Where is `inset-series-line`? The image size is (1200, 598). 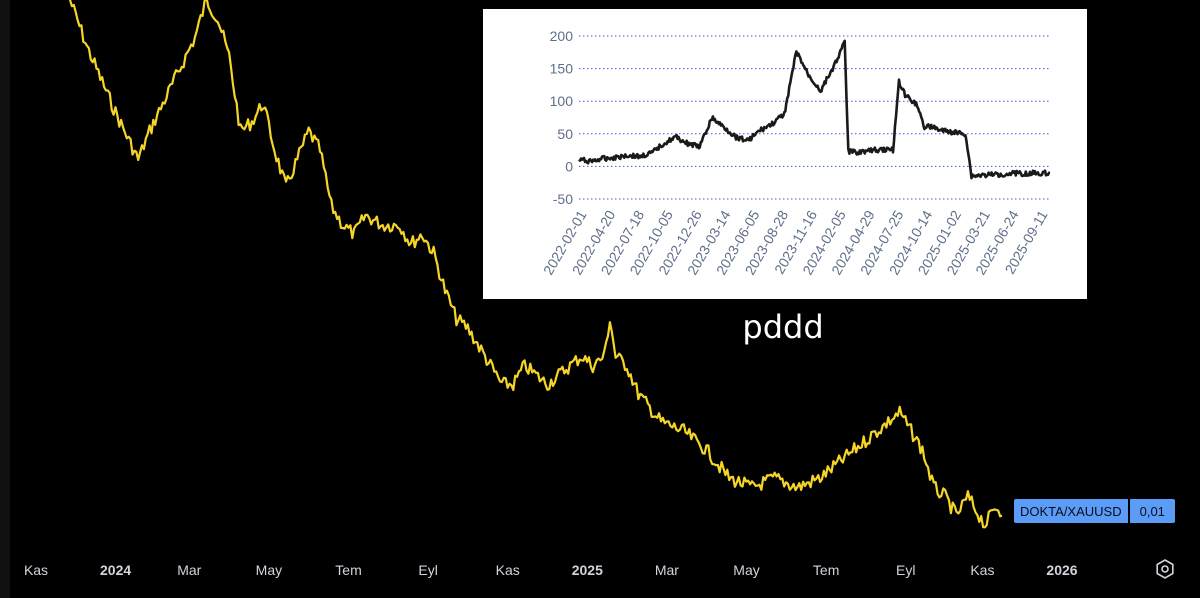 inset-series-line is located at coordinates (814, 109).